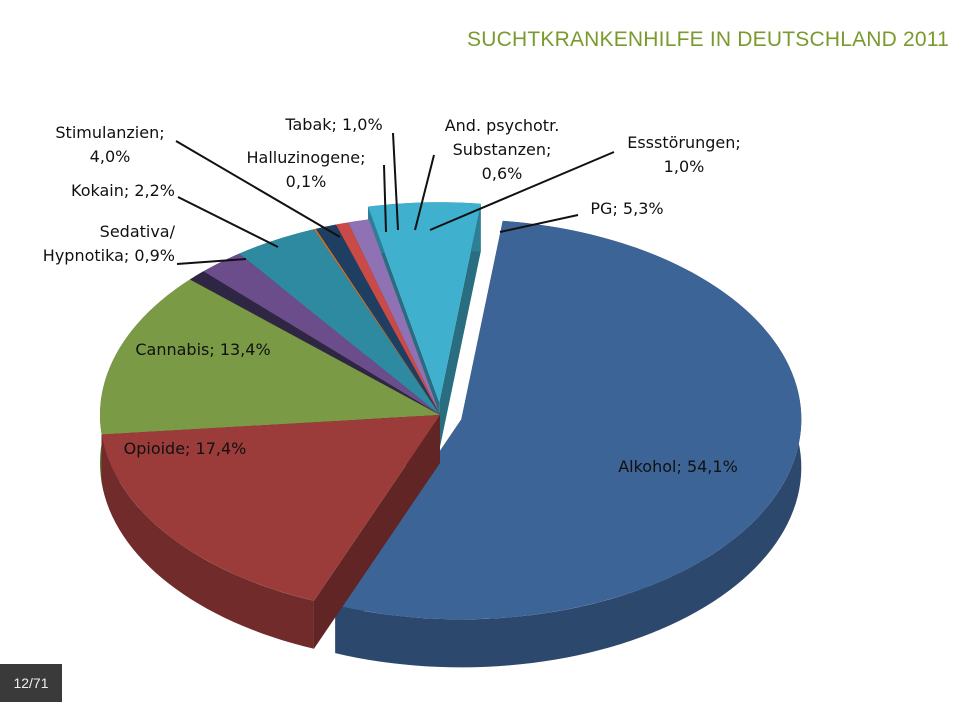  What do you see at coordinates (211, 261) in the screenshot?
I see `leader-line-sedativa` at bounding box center [211, 261].